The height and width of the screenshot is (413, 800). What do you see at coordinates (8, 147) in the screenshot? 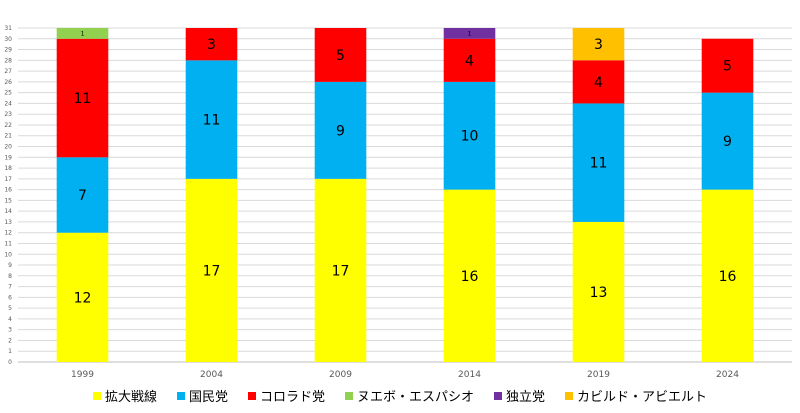
I see `y-tick-label: 20` at bounding box center [8, 147].